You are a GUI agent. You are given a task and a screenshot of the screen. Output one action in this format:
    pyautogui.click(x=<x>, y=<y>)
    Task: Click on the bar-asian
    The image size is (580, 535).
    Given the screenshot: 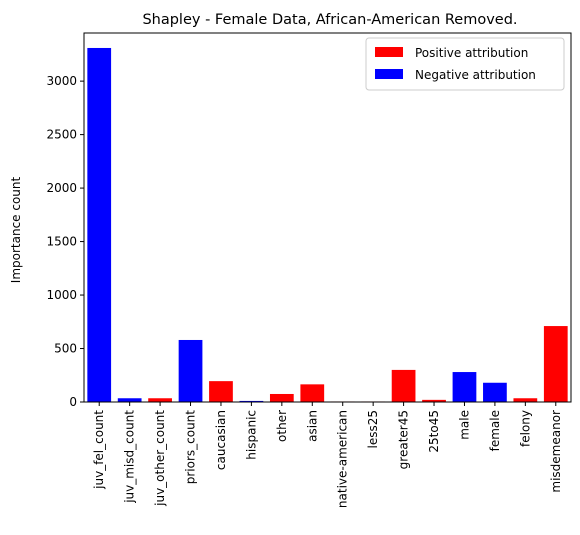 What is the action you would take?
    pyautogui.click(x=312, y=393)
    